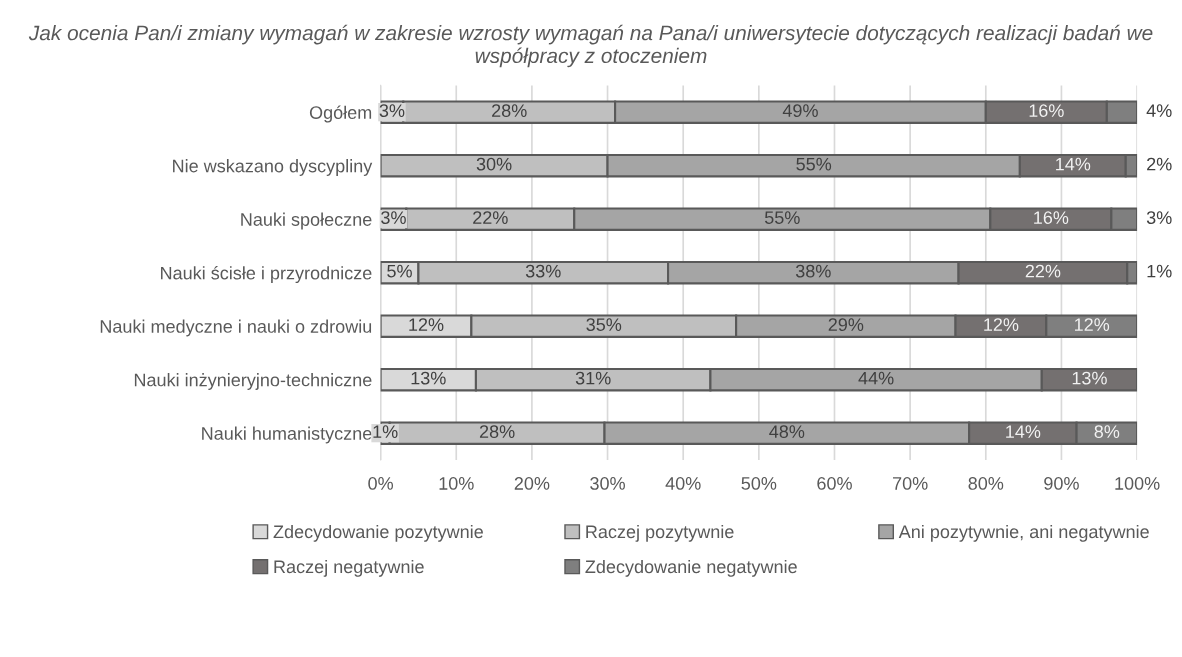  Describe the element at coordinates (759, 483) in the screenshot. I see `x-tick-label: 50%` at that location.